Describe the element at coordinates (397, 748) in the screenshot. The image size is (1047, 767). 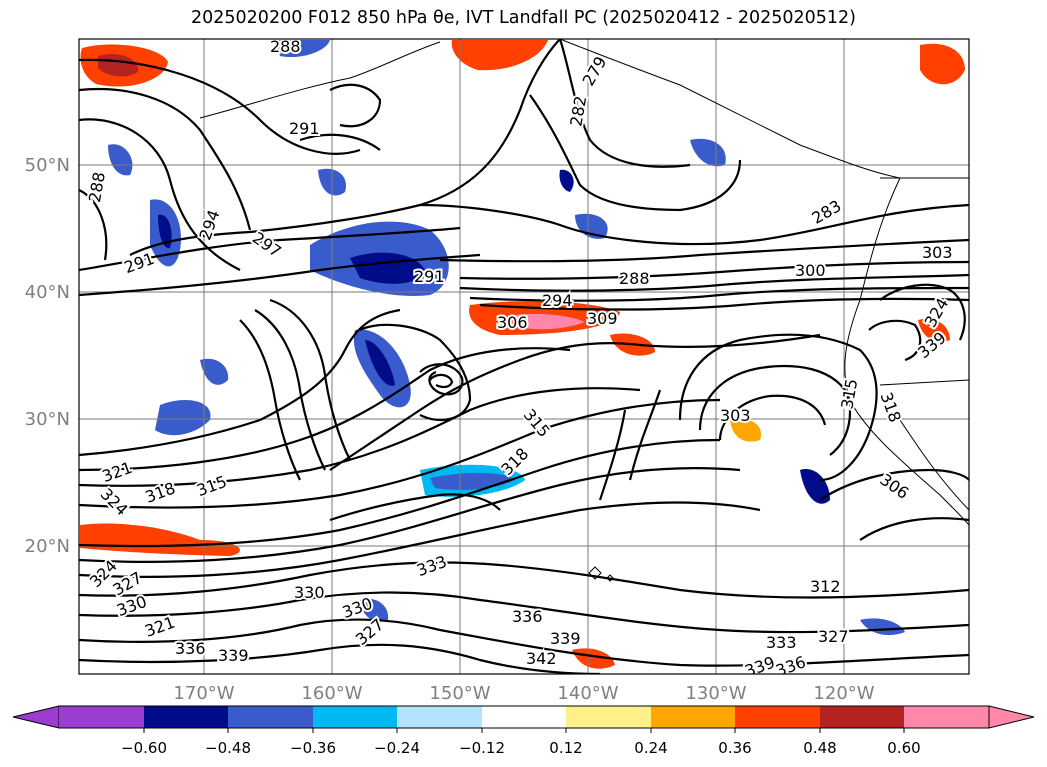
I see `colorbar-tick-label: −0.24` at that location.